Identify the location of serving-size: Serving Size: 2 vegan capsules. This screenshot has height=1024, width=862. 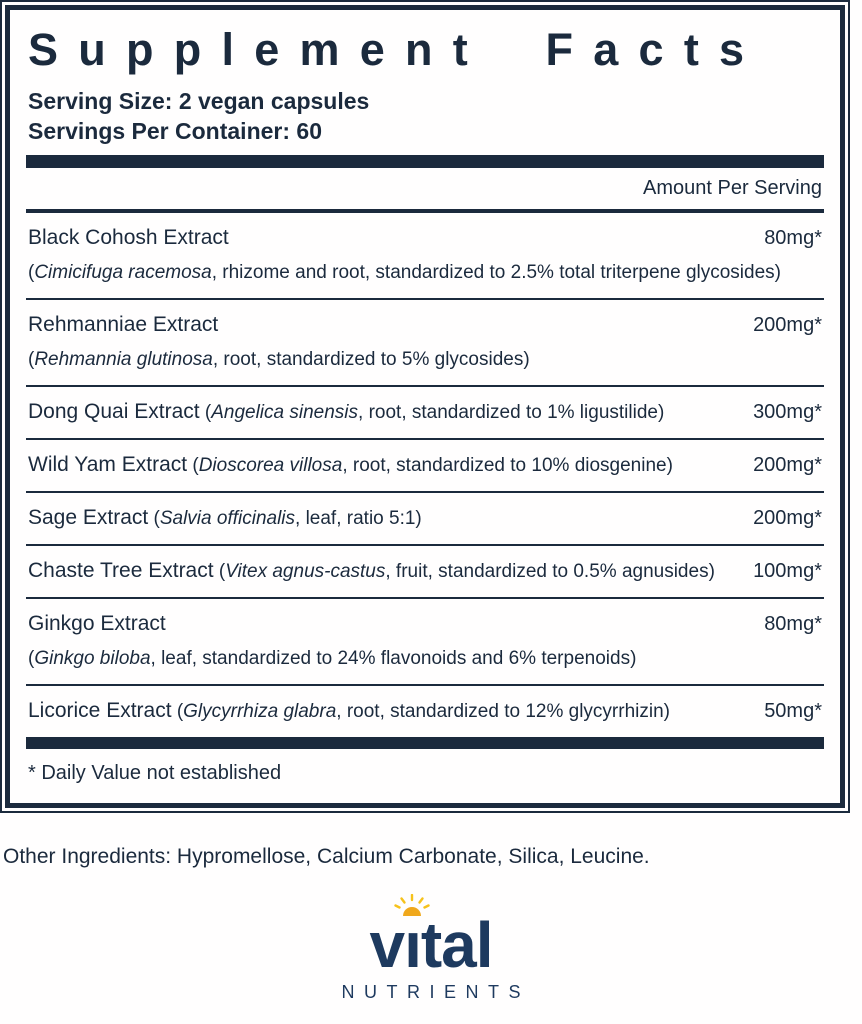
(199, 100).